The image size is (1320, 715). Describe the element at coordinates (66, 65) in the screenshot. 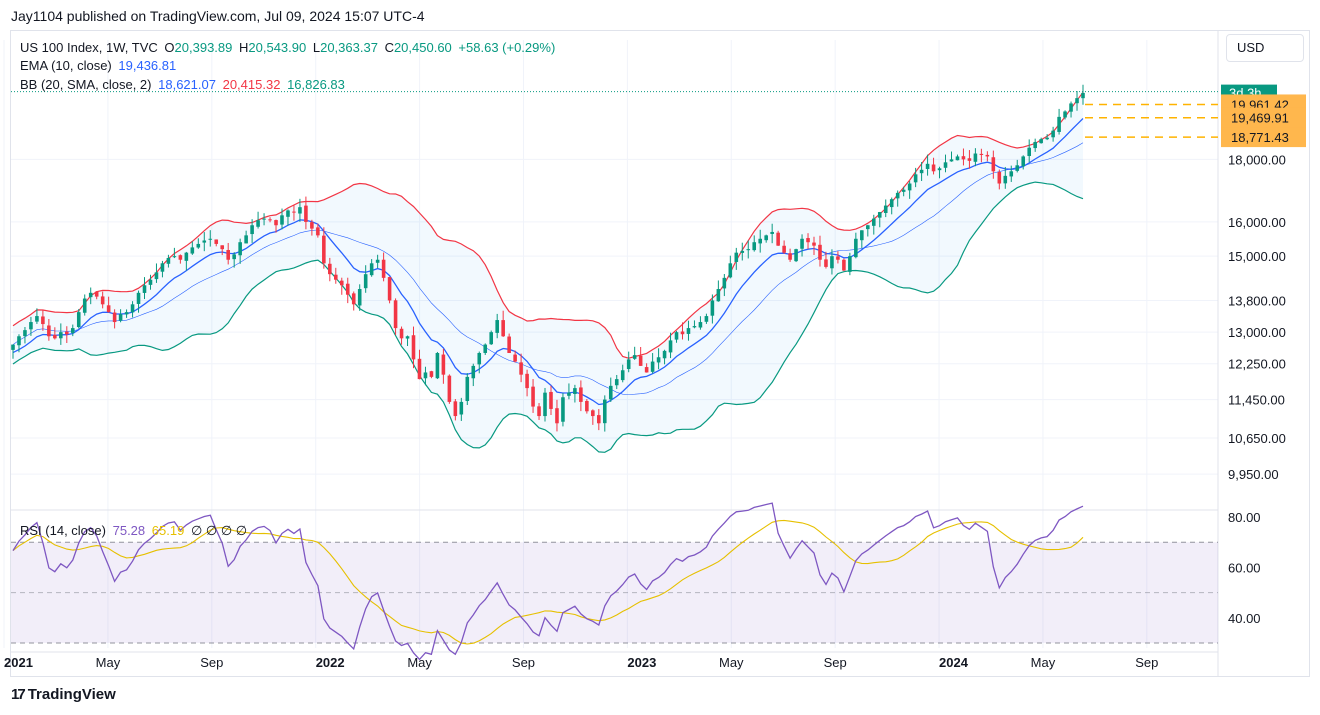

I see `ema-label: EMA (10, close)` at that location.